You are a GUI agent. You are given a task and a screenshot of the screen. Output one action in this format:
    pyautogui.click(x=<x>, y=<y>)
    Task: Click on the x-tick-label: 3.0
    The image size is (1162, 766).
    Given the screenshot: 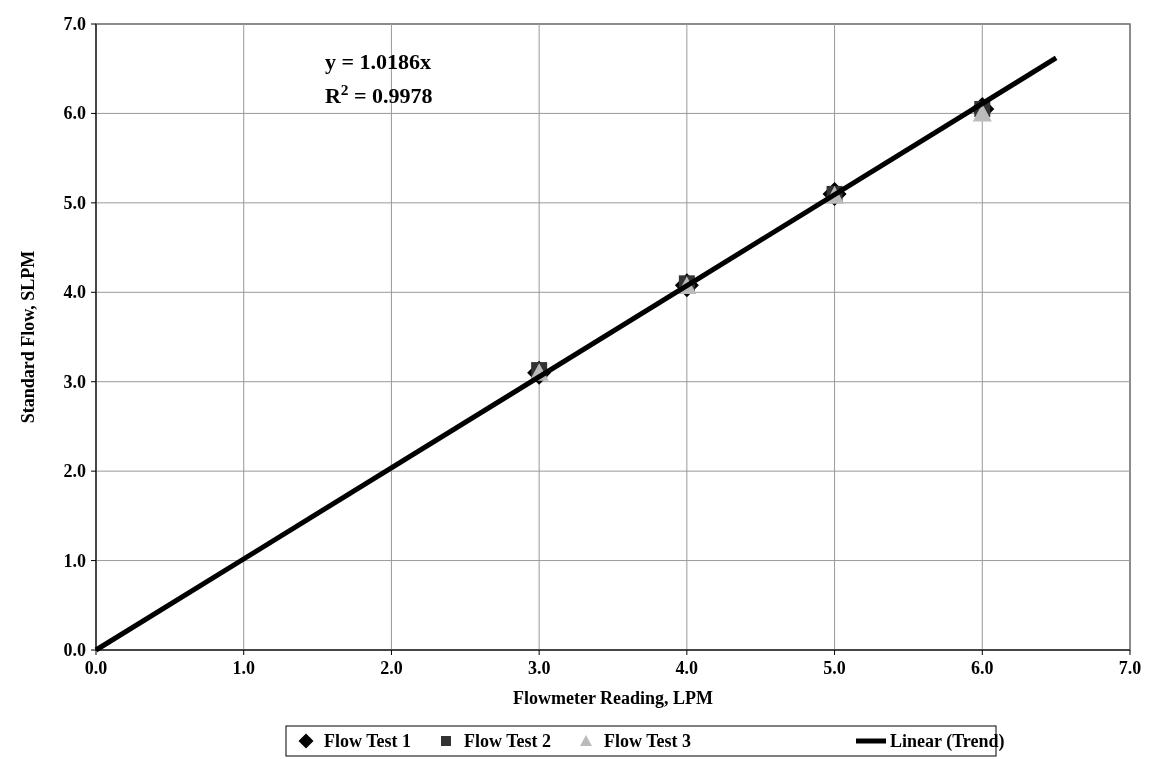 What is the action you would take?
    pyautogui.click(x=539, y=668)
    